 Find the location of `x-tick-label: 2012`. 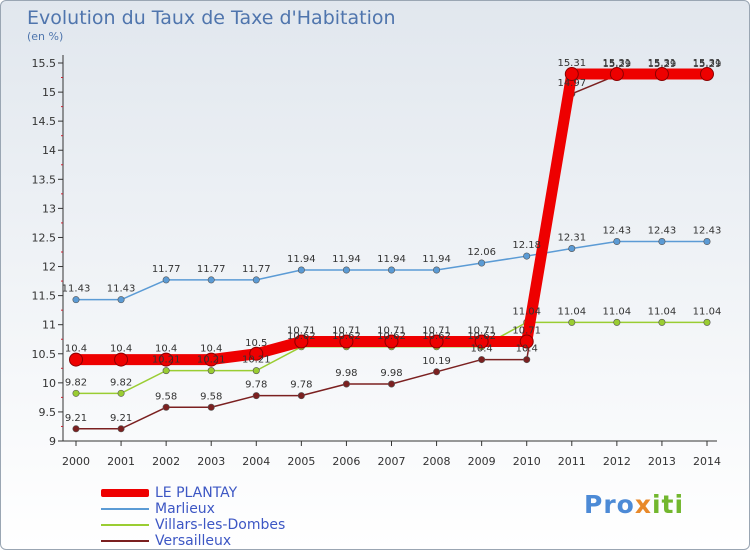

x-tick-label: 2012 is located at coordinates (617, 461).